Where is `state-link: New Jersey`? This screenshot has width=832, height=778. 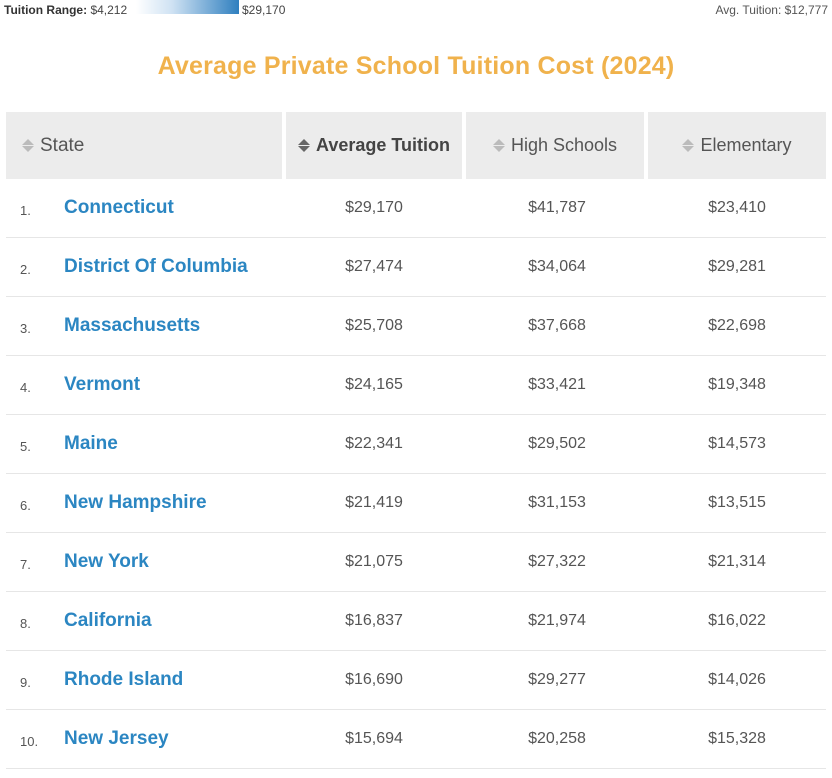 state-link: New Jersey is located at coordinates (116, 738).